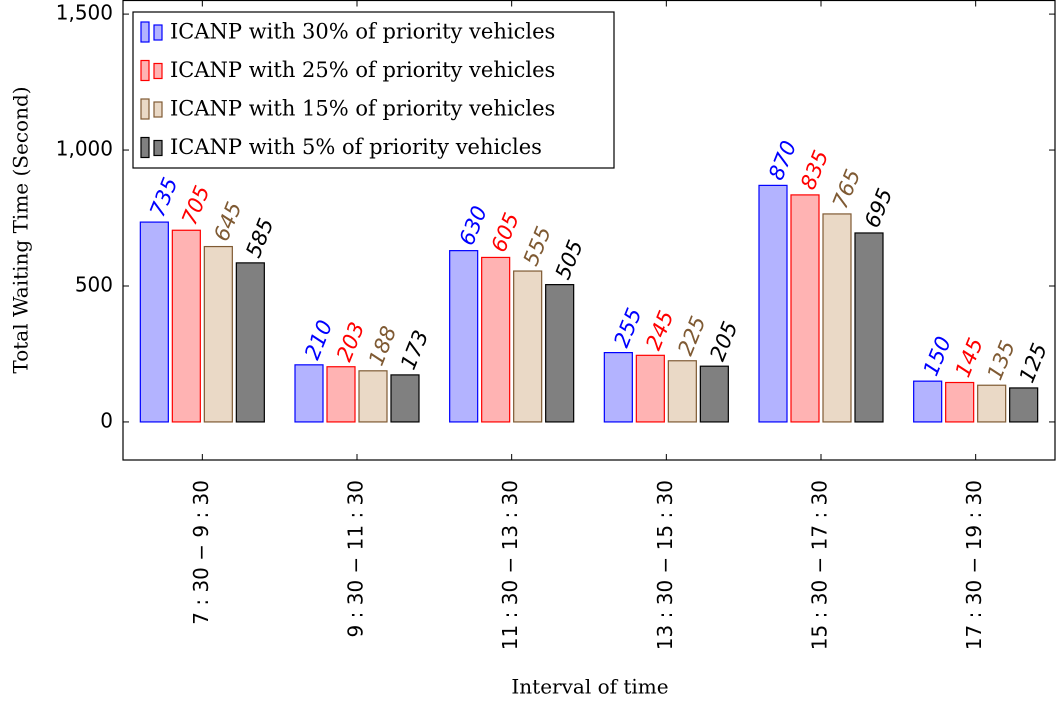  I want to click on x-axis-label: Interval of time, so click(589, 687).